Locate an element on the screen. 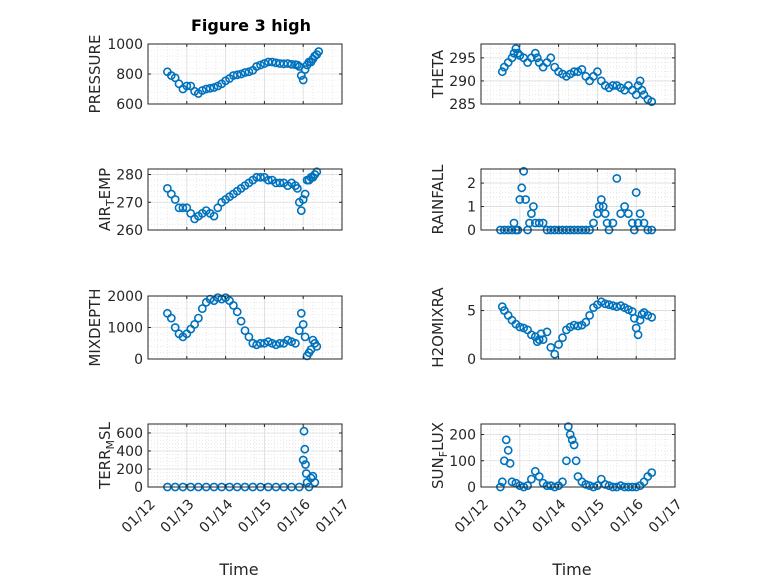 This screenshot has height=583, width=778. y-tick-label: 260 is located at coordinates (129, 231).